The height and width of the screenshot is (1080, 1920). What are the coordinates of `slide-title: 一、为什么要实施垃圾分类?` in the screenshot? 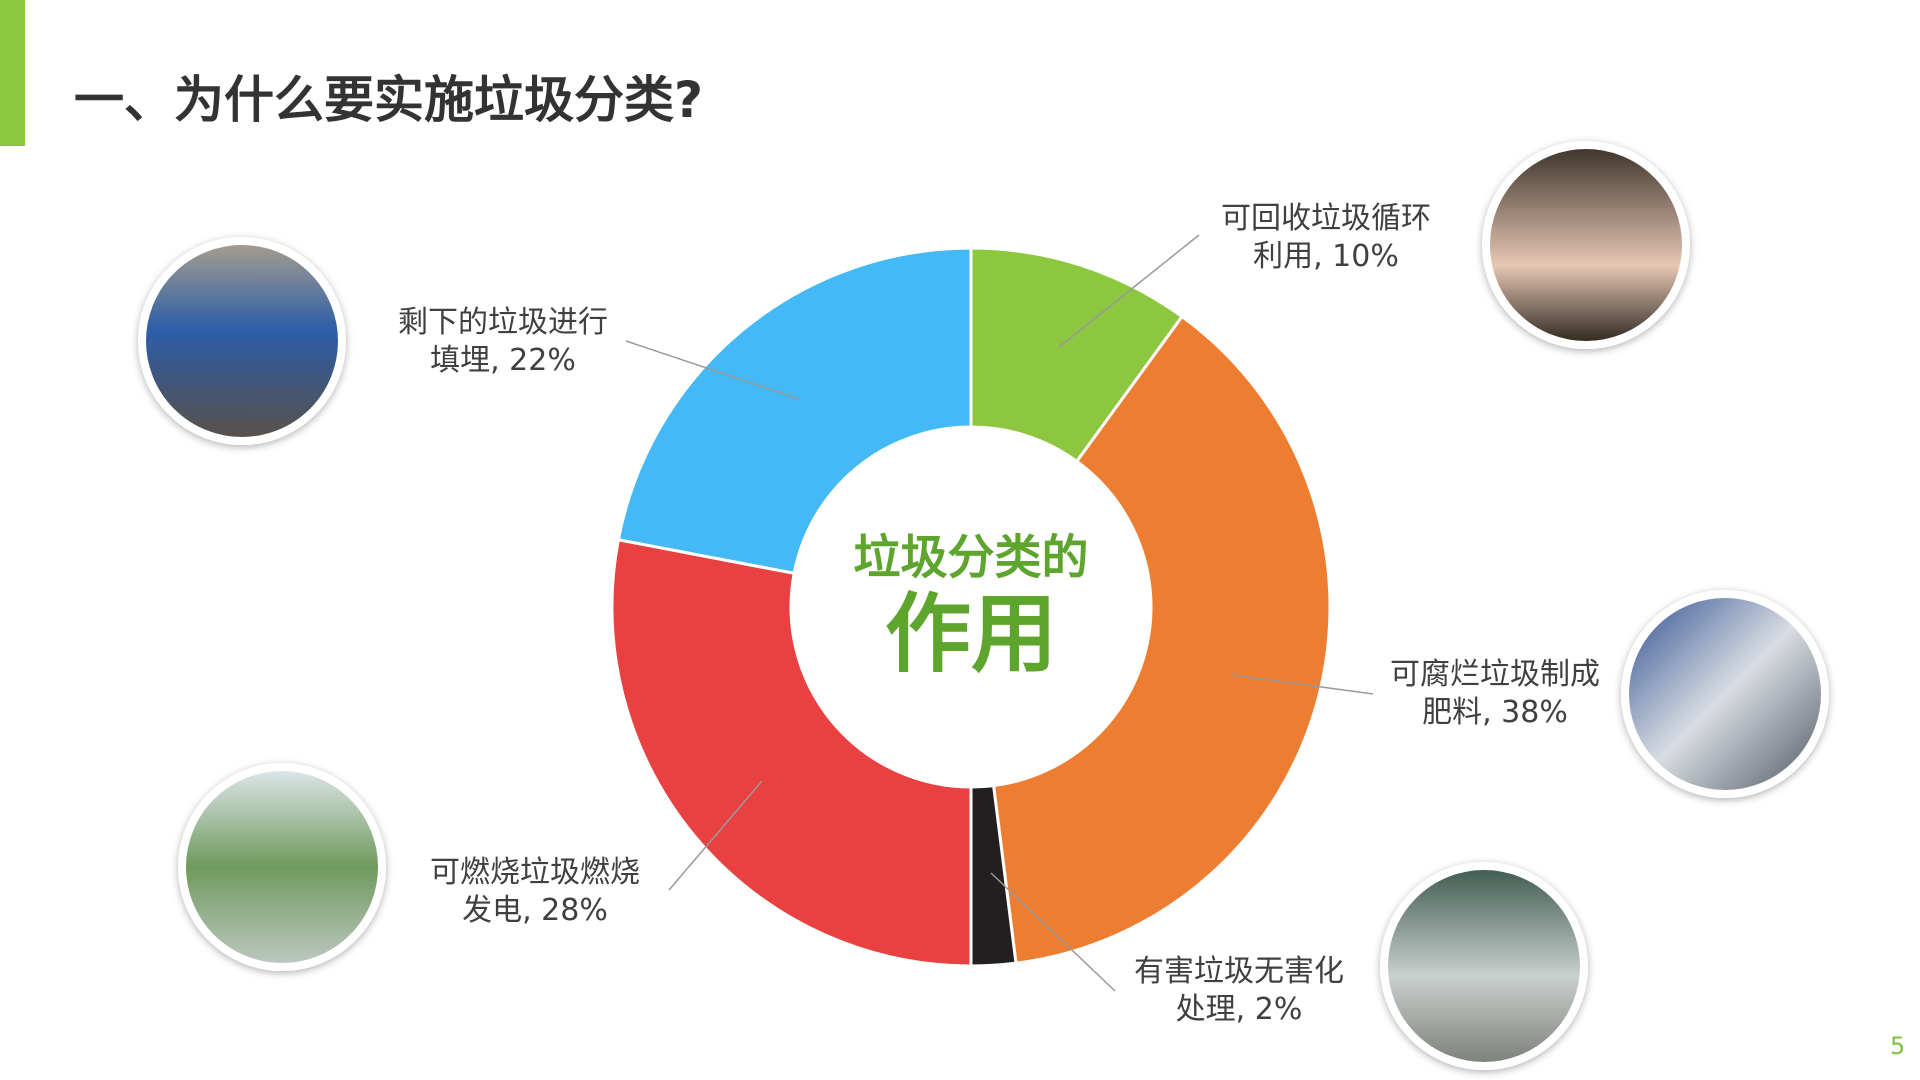 It's located at (389, 100).